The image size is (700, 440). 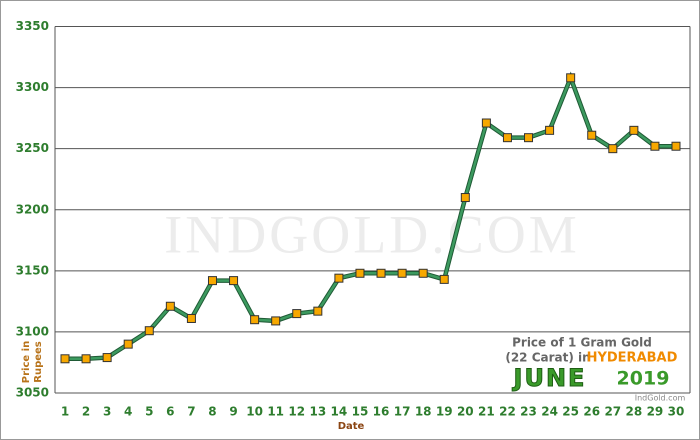 I want to click on x-tick-label: 24, so click(x=549, y=412).